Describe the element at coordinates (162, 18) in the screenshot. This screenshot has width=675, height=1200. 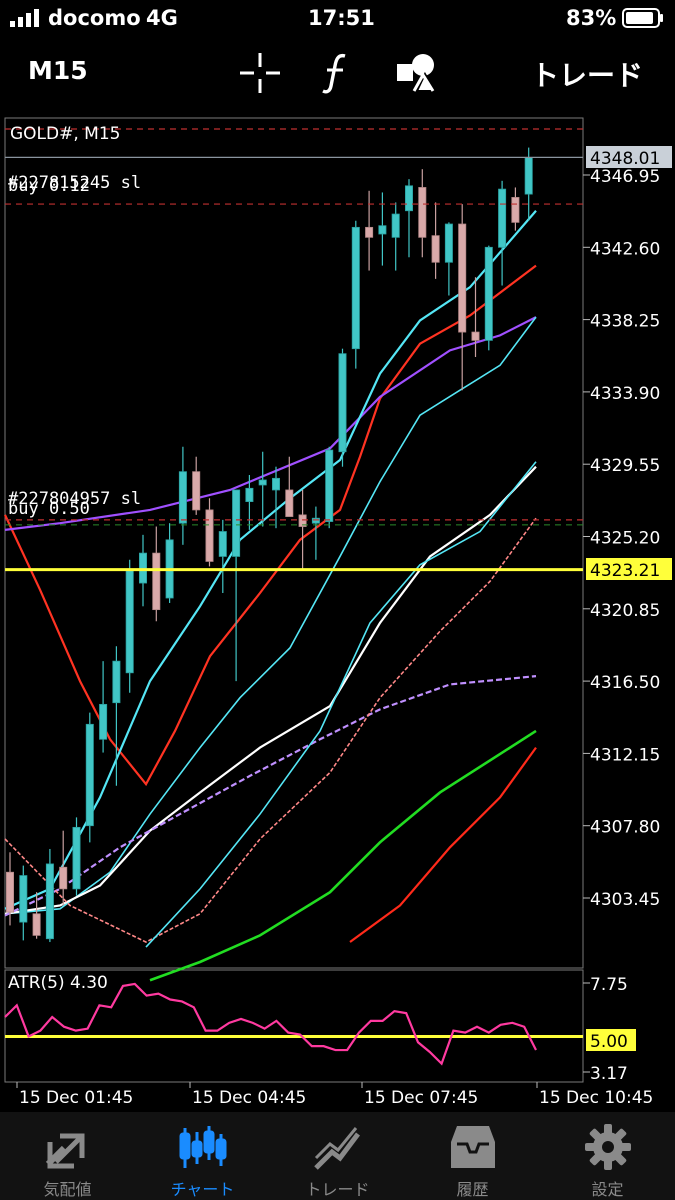
I see `network-label: 4G` at that location.